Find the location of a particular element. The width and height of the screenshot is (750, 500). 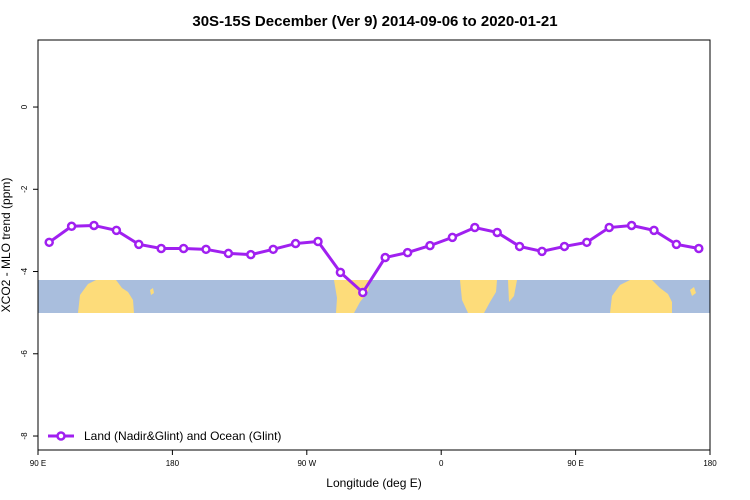

x-tick-label: 0 is located at coordinates (441, 463).